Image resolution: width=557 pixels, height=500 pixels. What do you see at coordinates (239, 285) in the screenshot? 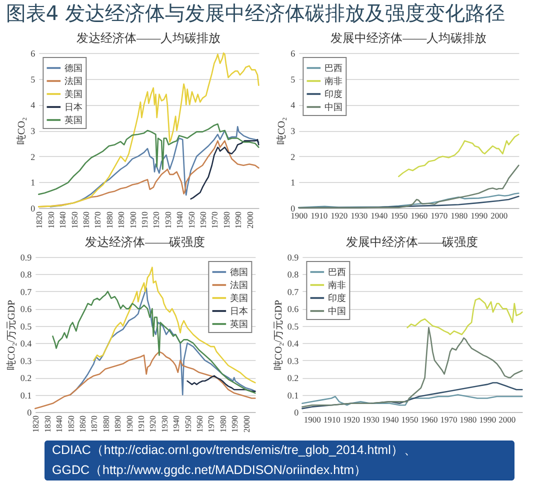
I see `legend-label: 法国` at bounding box center [239, 285].